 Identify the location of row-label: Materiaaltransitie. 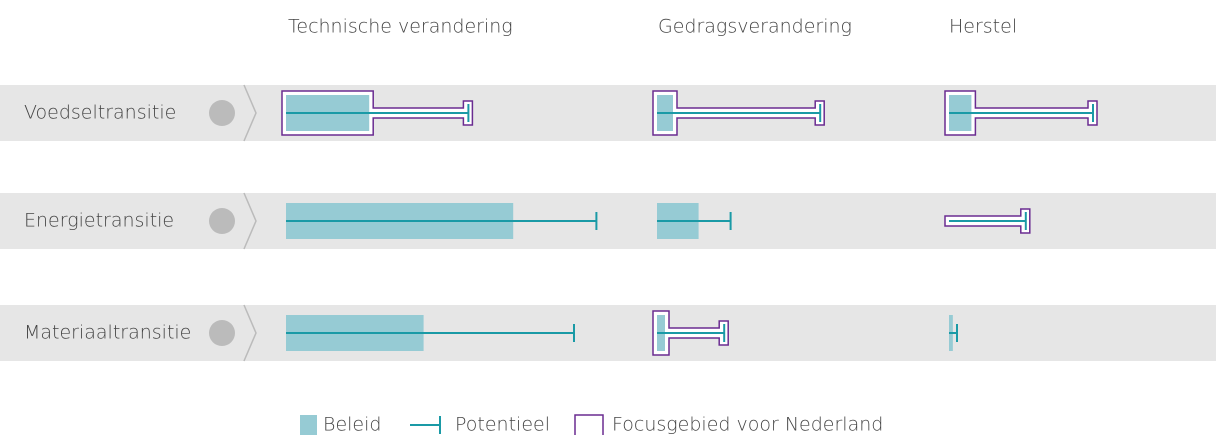
(107, 333).